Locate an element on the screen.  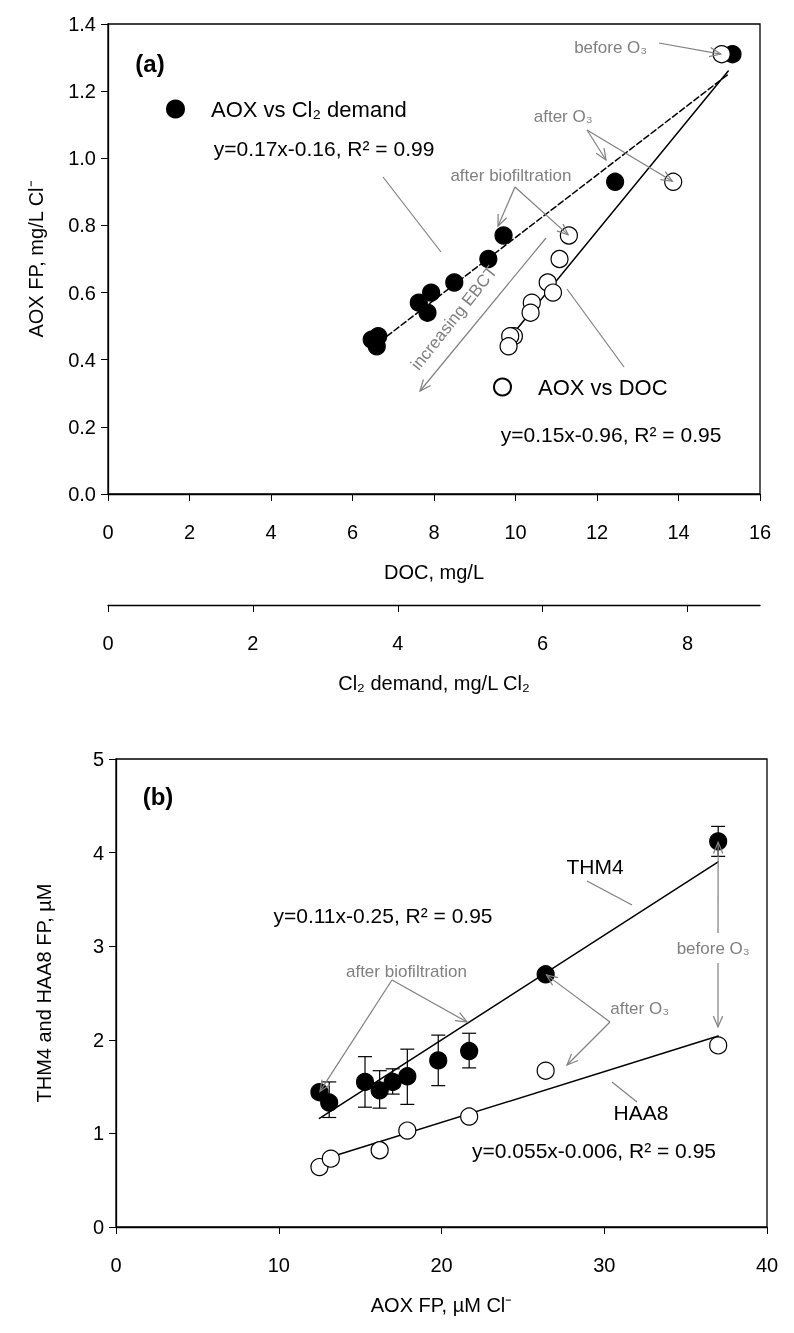
x-tick-label: 0 is located at coordinates (116, 1265).